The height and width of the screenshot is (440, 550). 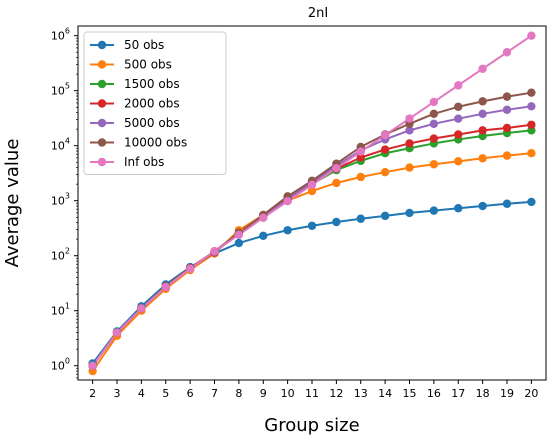 I want to click on legend-label: 500 obs, so click(x=148, y=65).